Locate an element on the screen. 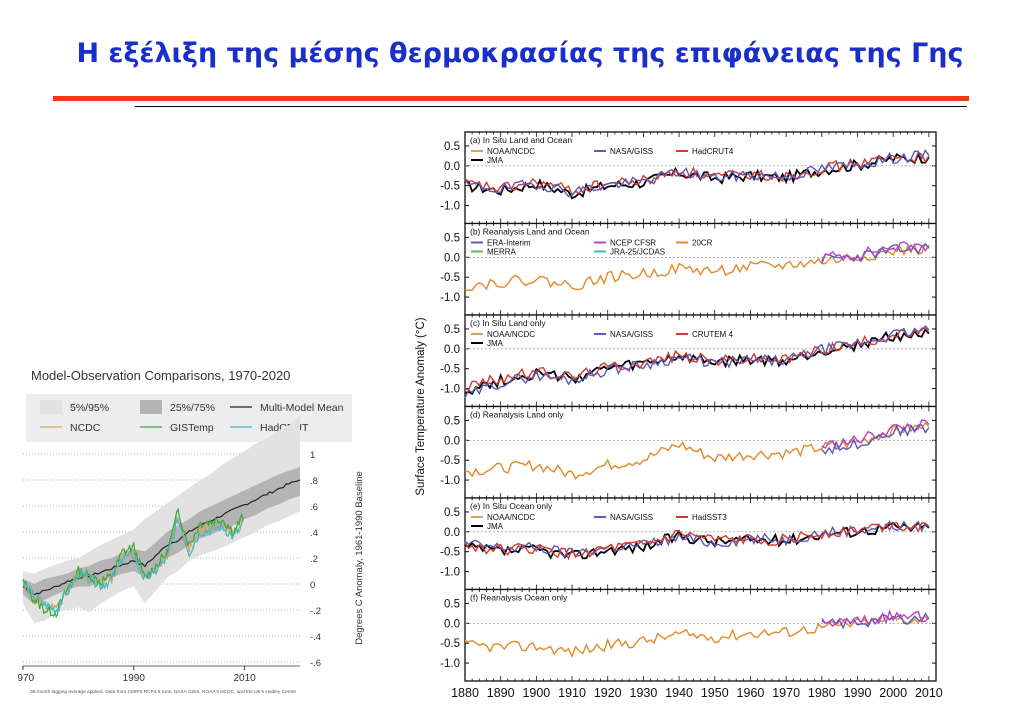  x-tick-label: 1960 is located at coordinates (751, 693).